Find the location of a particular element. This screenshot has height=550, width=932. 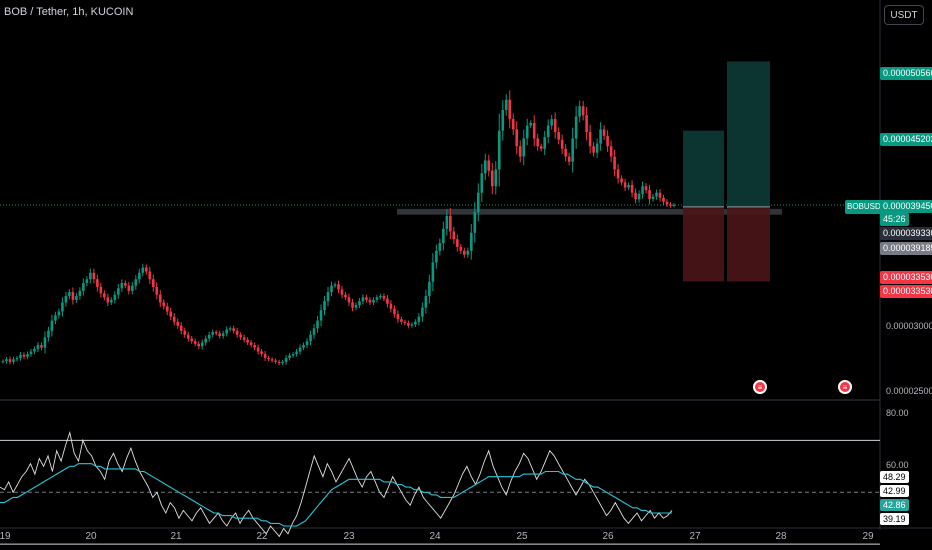

currency-button: USDT is located at coordinates (904, 15).